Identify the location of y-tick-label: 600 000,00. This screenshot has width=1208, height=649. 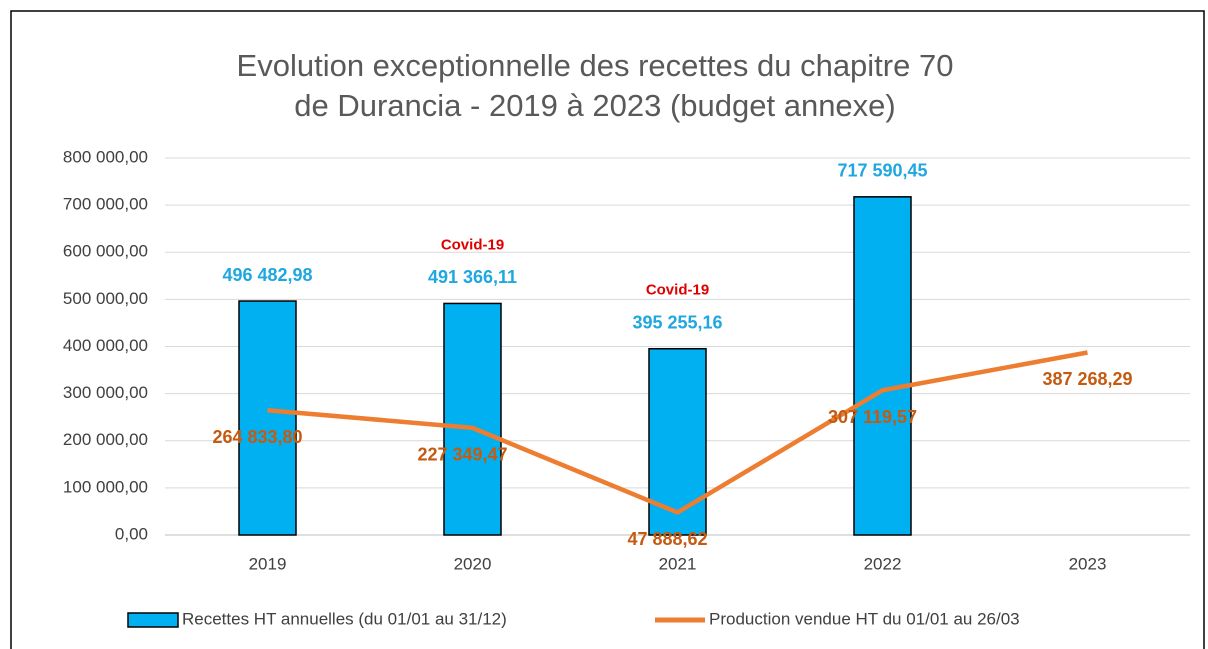
(105, 251).